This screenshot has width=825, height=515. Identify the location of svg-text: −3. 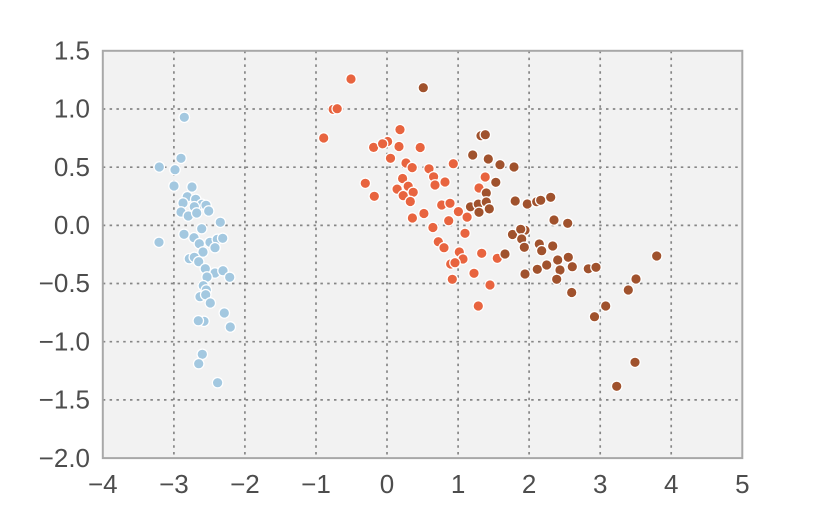
(174, 484).